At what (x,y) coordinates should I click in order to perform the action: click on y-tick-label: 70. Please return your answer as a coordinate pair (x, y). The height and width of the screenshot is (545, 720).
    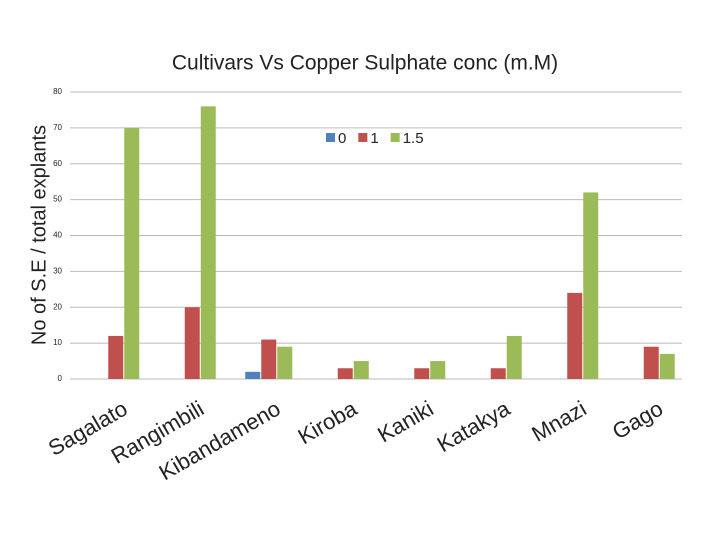
    Looking at the image, I should click on (57, 127).